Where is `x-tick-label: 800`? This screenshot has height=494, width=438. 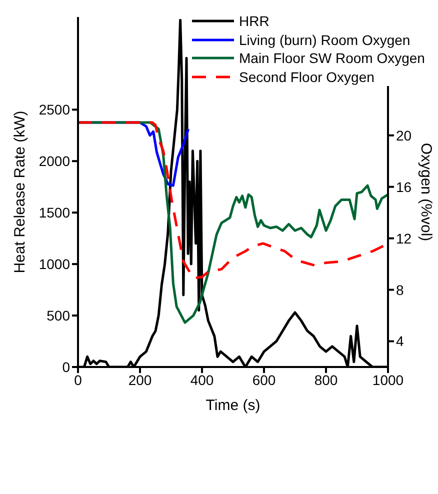
x-tick-label: 800 is located at coordinates (326, 380).